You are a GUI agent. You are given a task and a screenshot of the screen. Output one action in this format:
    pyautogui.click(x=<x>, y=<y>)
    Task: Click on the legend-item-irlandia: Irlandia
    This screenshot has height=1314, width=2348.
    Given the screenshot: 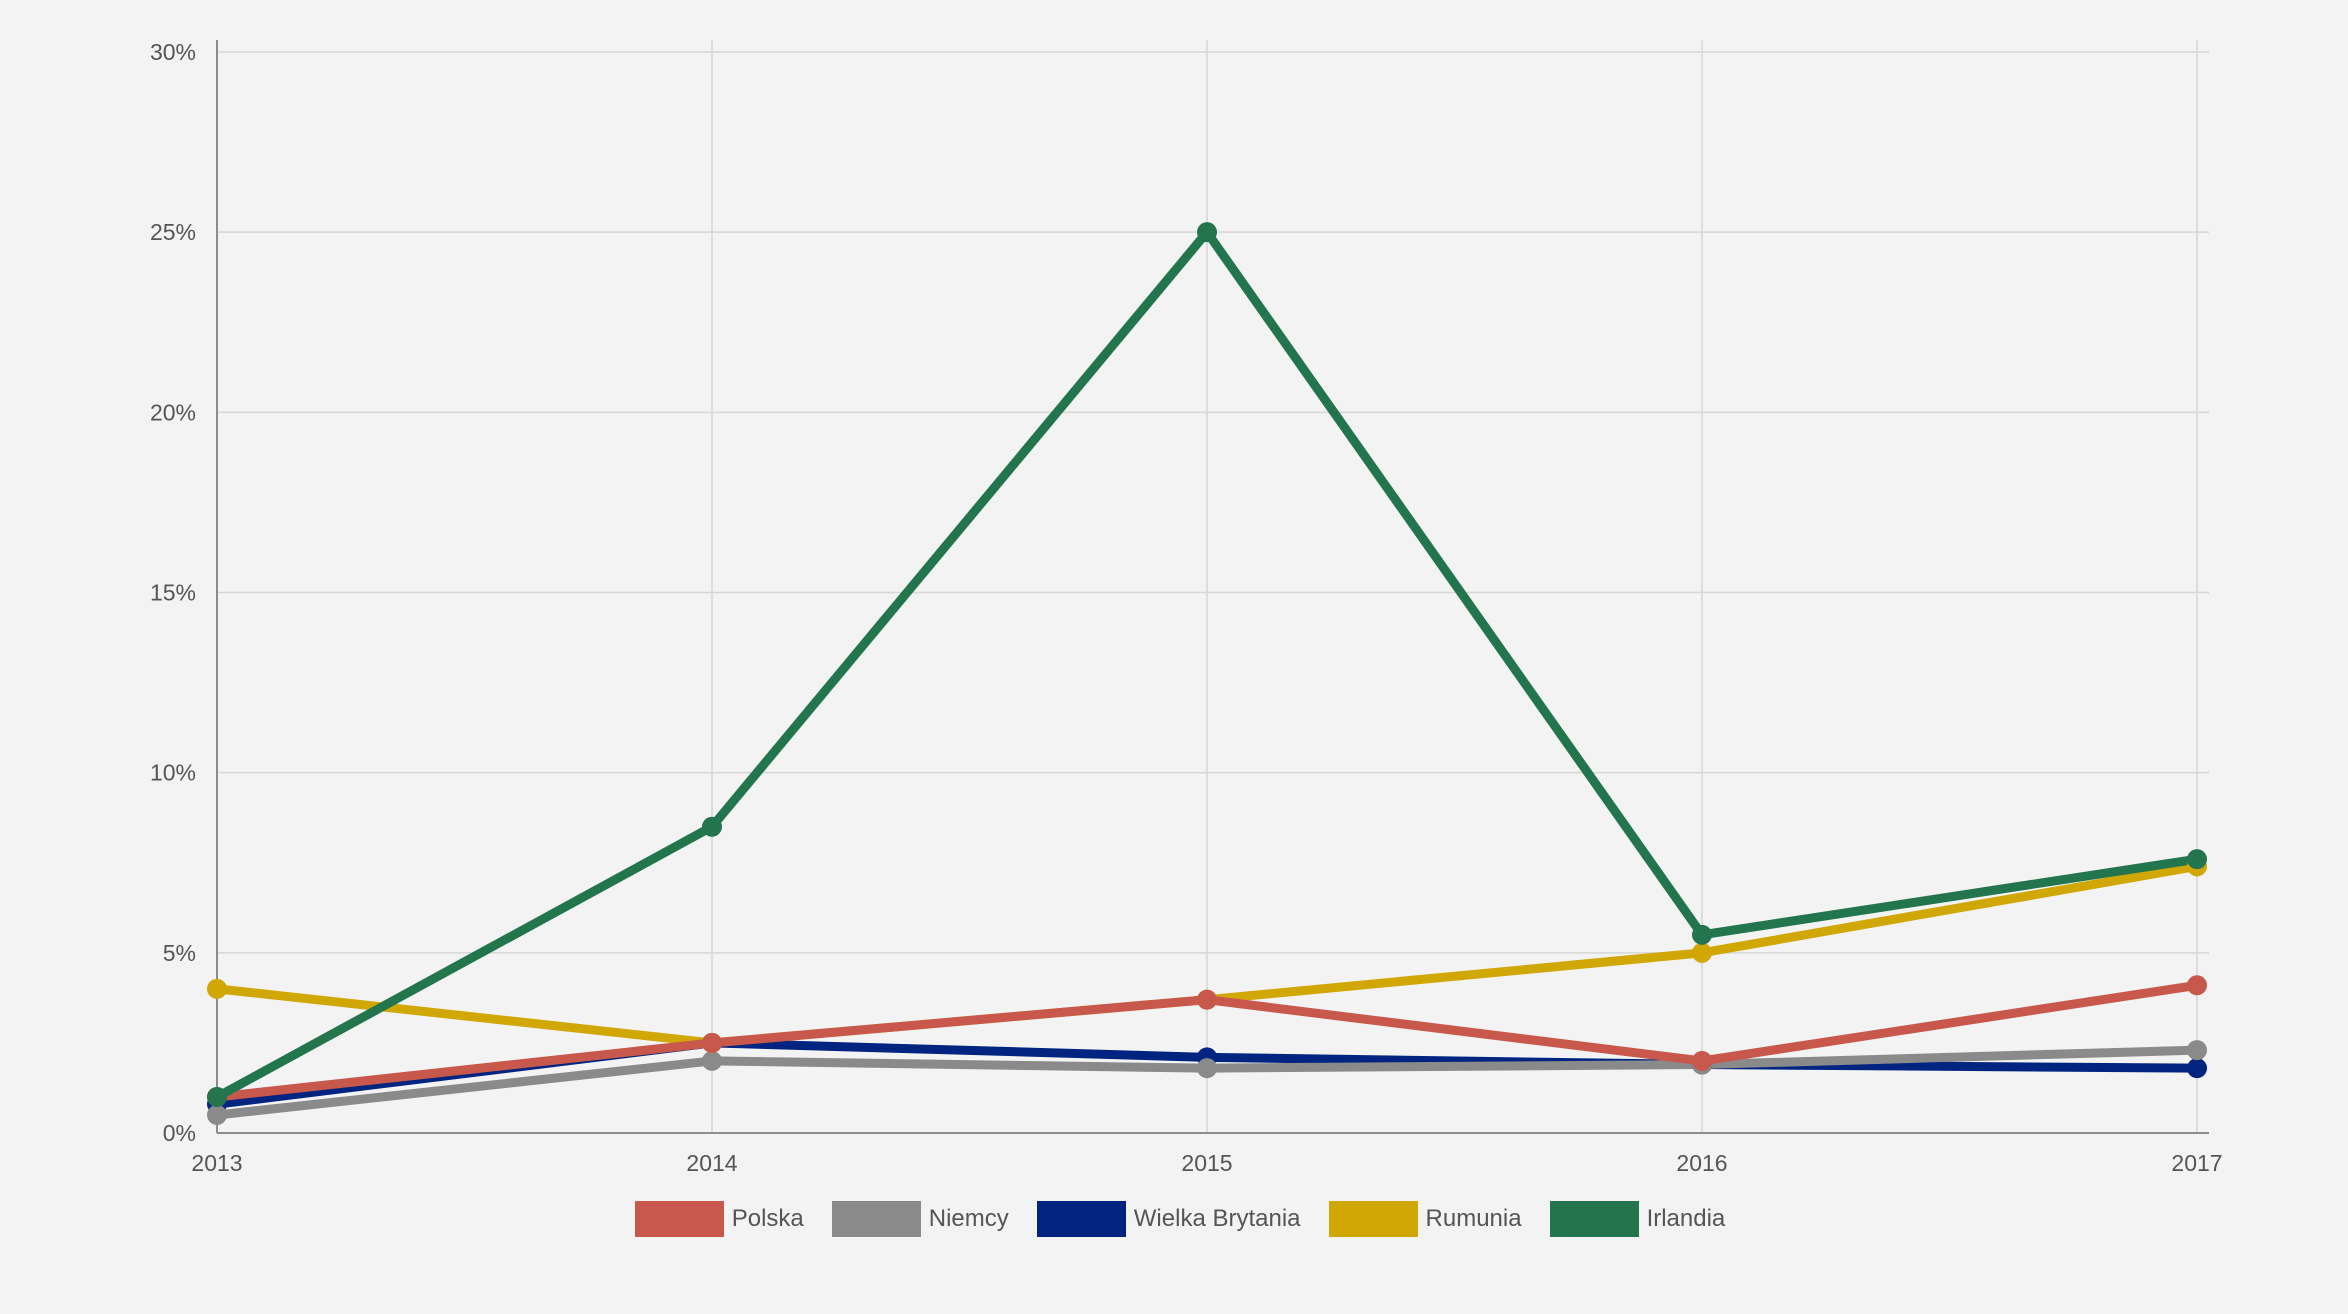 What is the action you would take?
    pyautogui.click(x=1632, y=1219)
    